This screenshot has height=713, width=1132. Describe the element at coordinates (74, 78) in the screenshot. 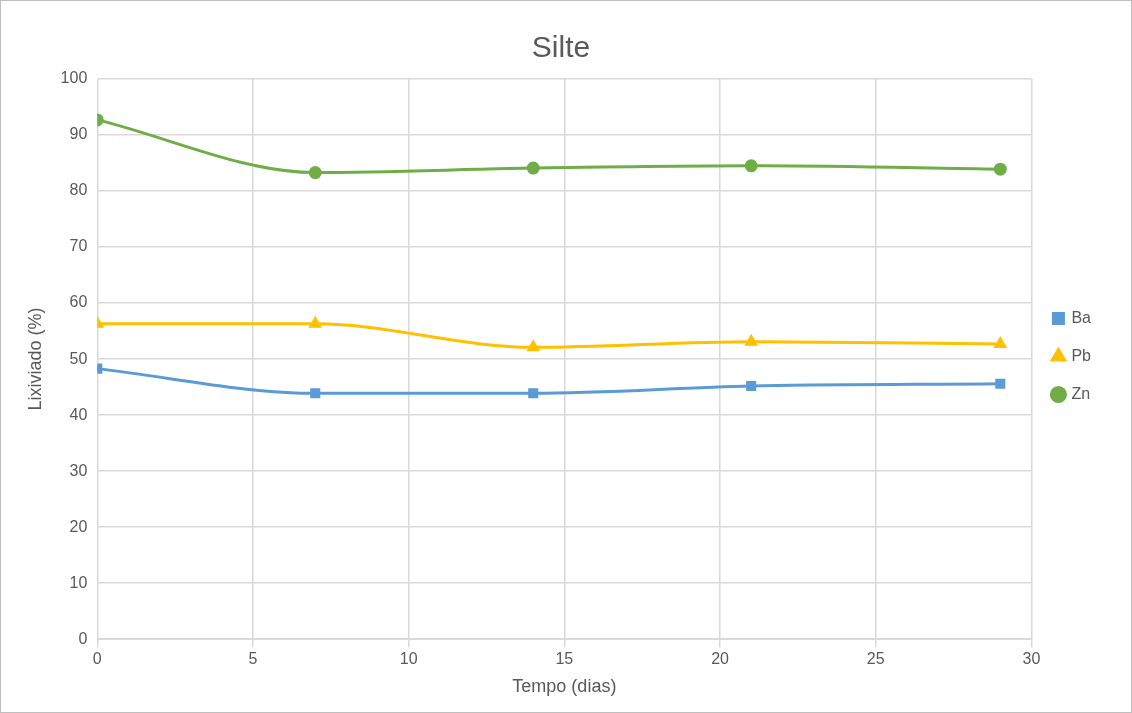

I see `y-tick-label: 100` at that location.